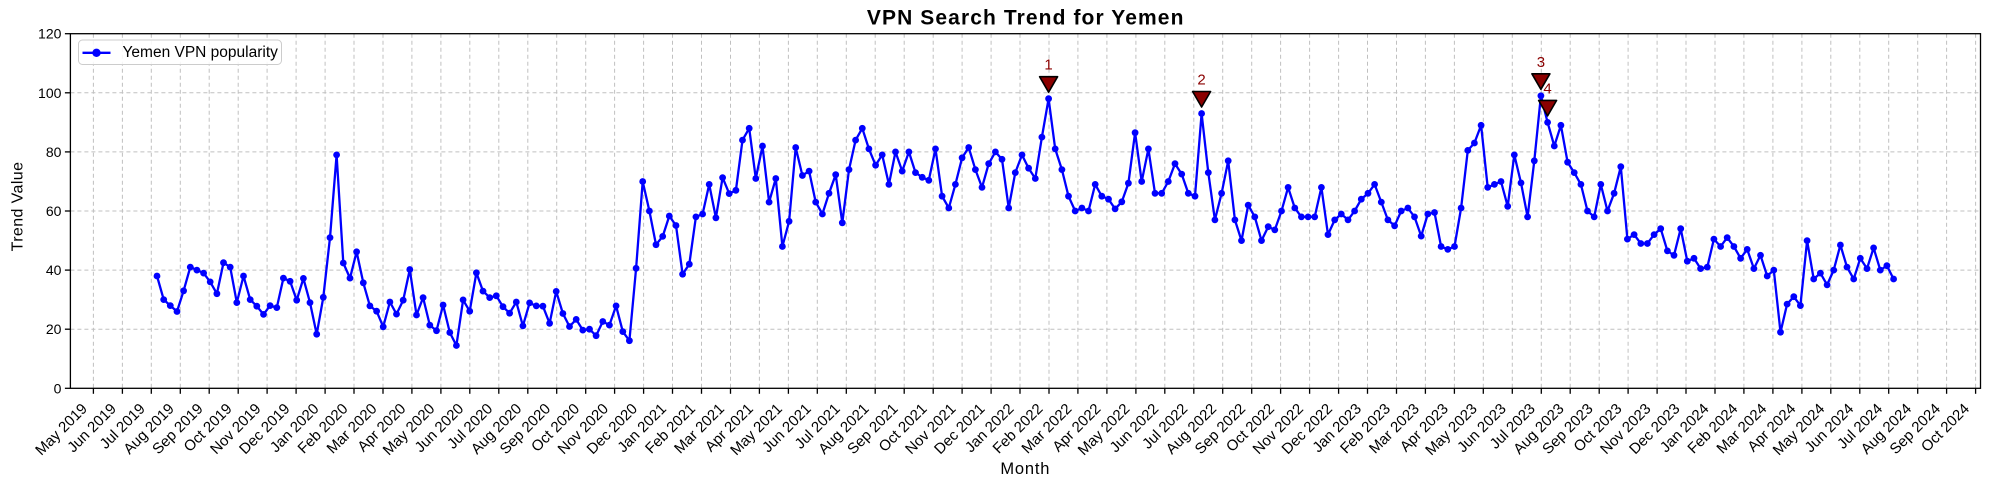  Describe the element at coordinates (1048, 65) in the screenshot. I see `svg-text: 1` at that location.